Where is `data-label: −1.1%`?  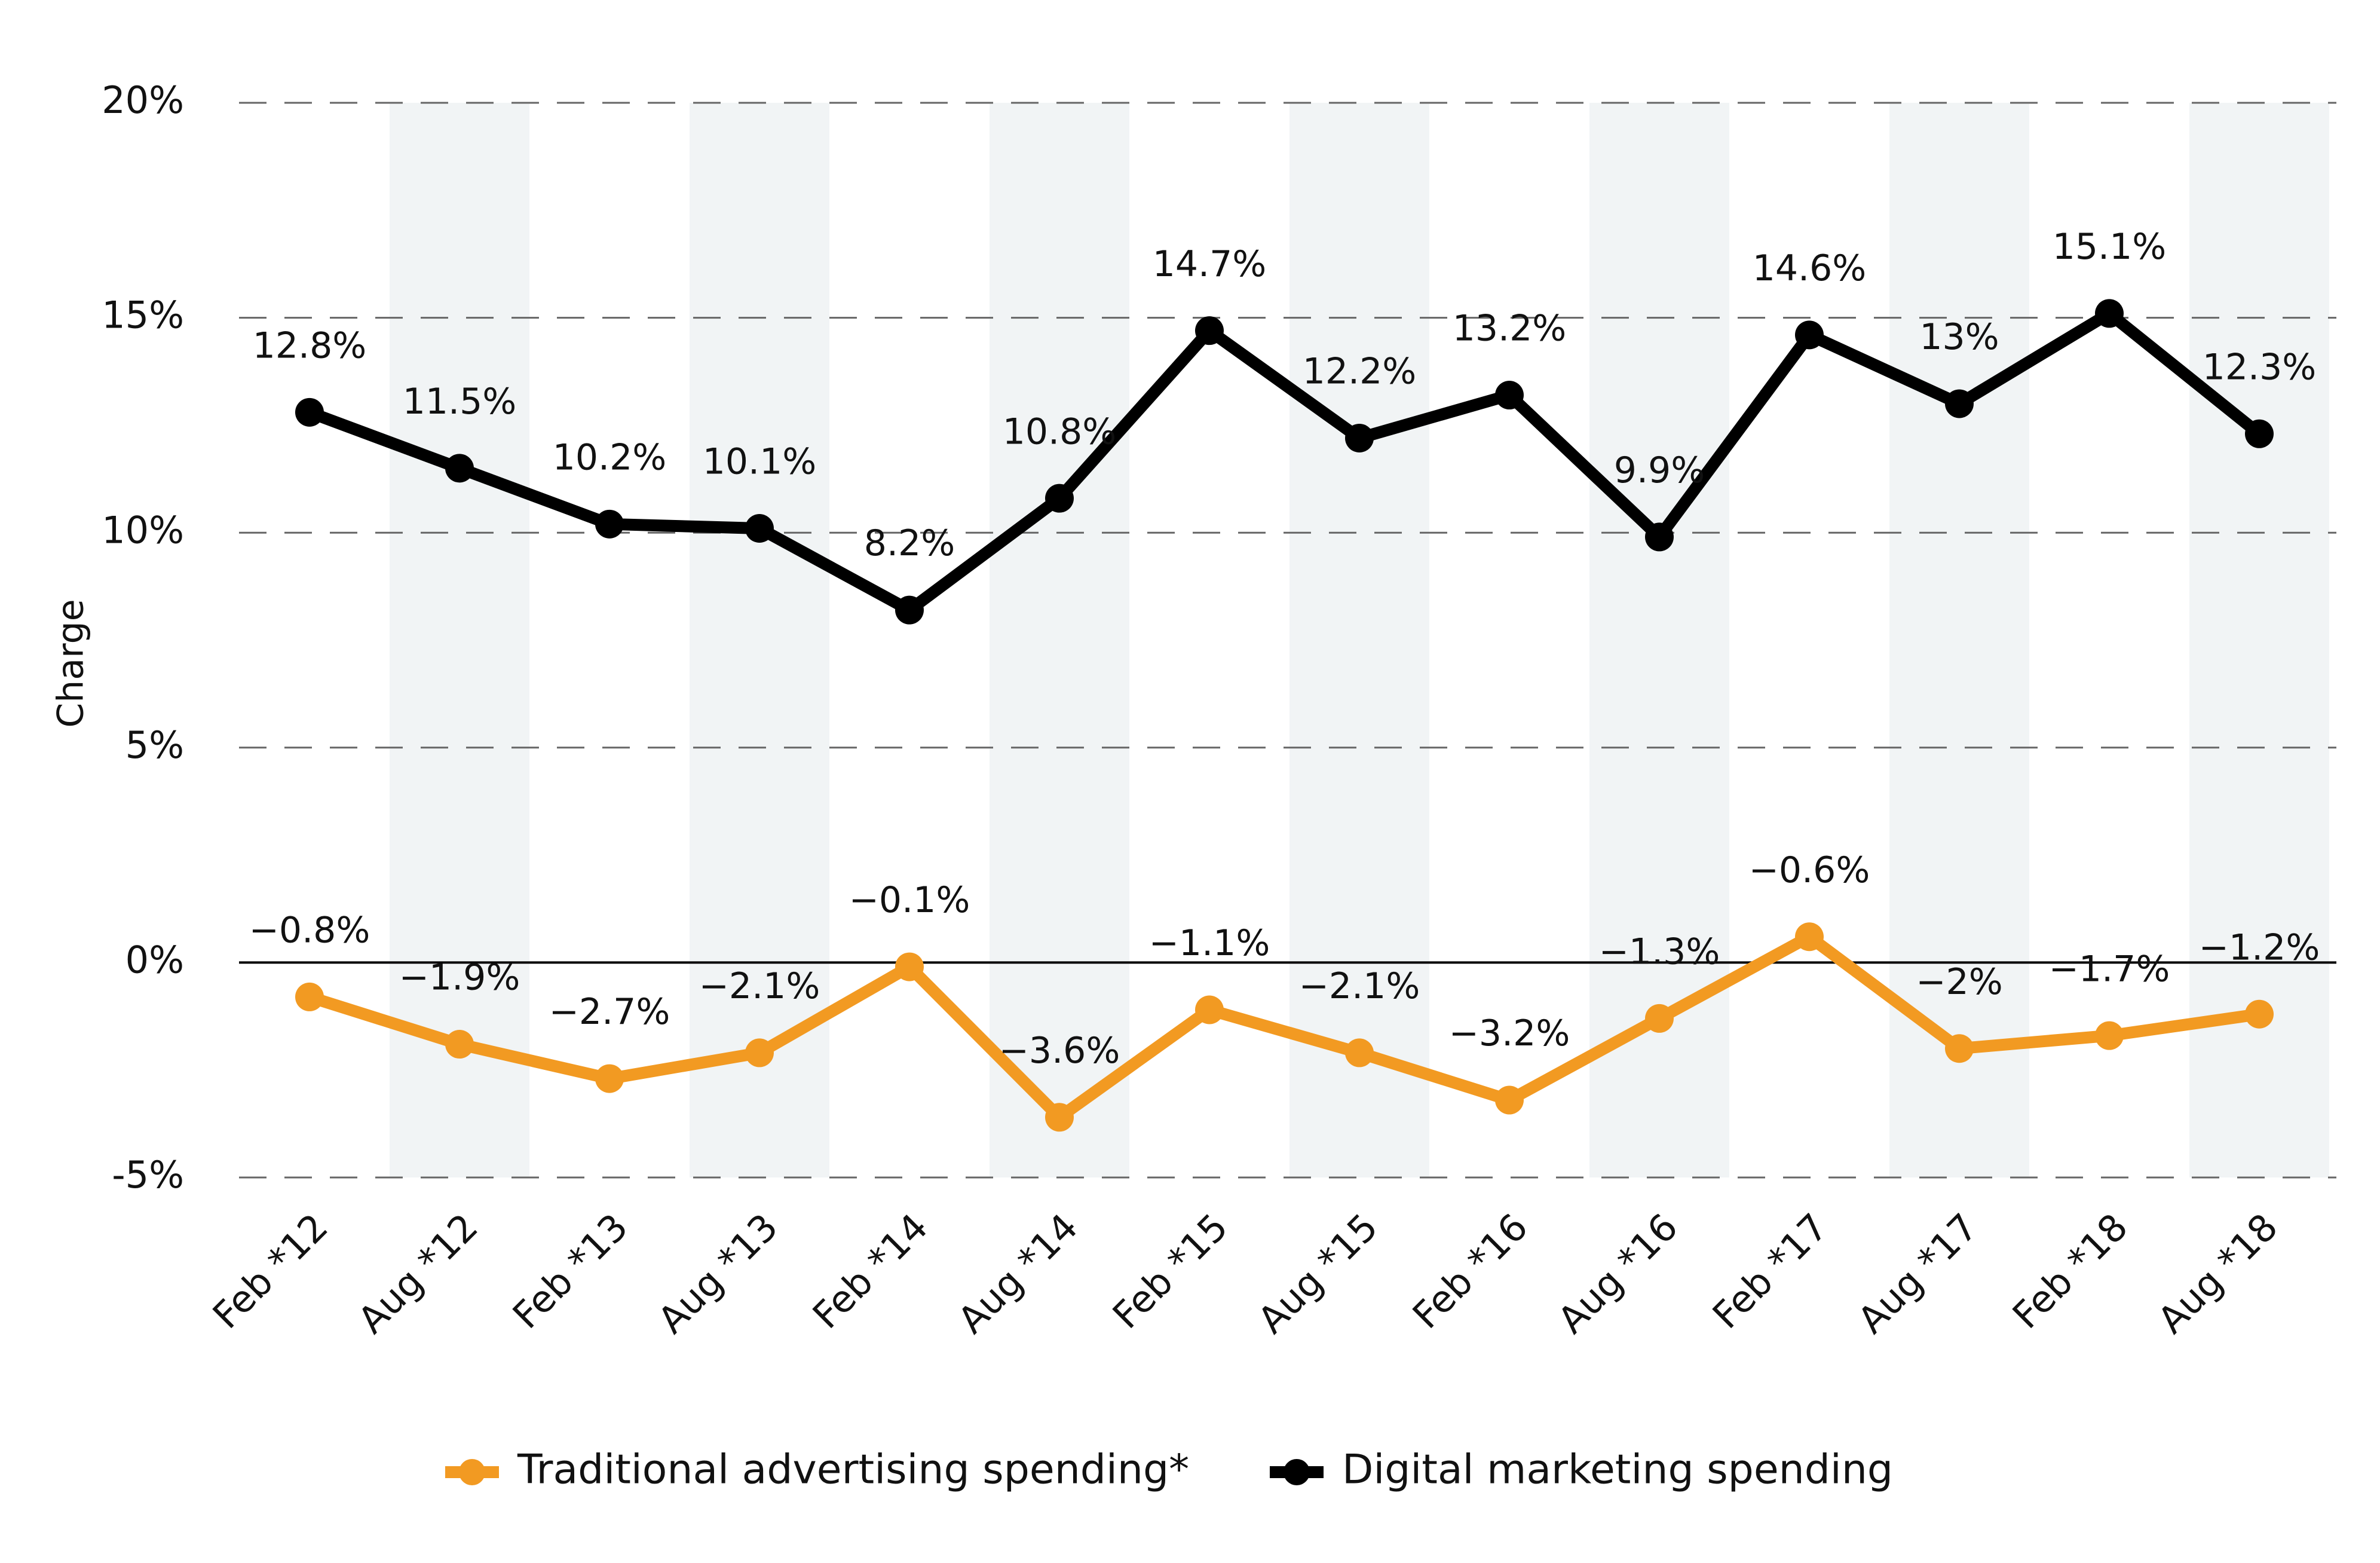 data-label: −1.1% is located at coordinates (1209, 943).